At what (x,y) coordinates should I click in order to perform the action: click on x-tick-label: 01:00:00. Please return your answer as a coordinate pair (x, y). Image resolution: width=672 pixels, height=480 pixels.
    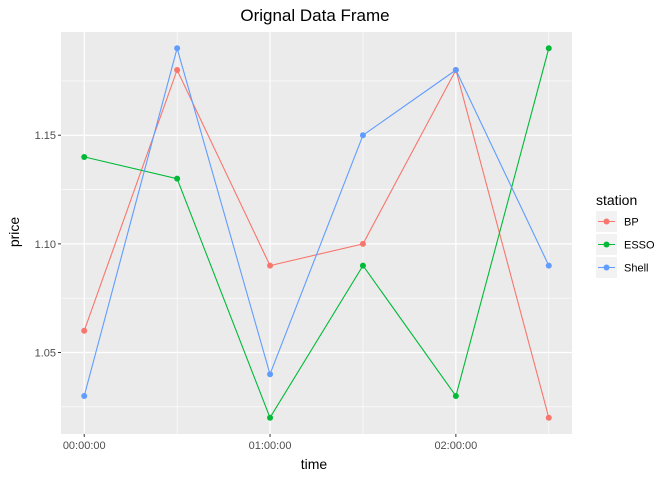
    Looking at the image, I should click on (270, 446).